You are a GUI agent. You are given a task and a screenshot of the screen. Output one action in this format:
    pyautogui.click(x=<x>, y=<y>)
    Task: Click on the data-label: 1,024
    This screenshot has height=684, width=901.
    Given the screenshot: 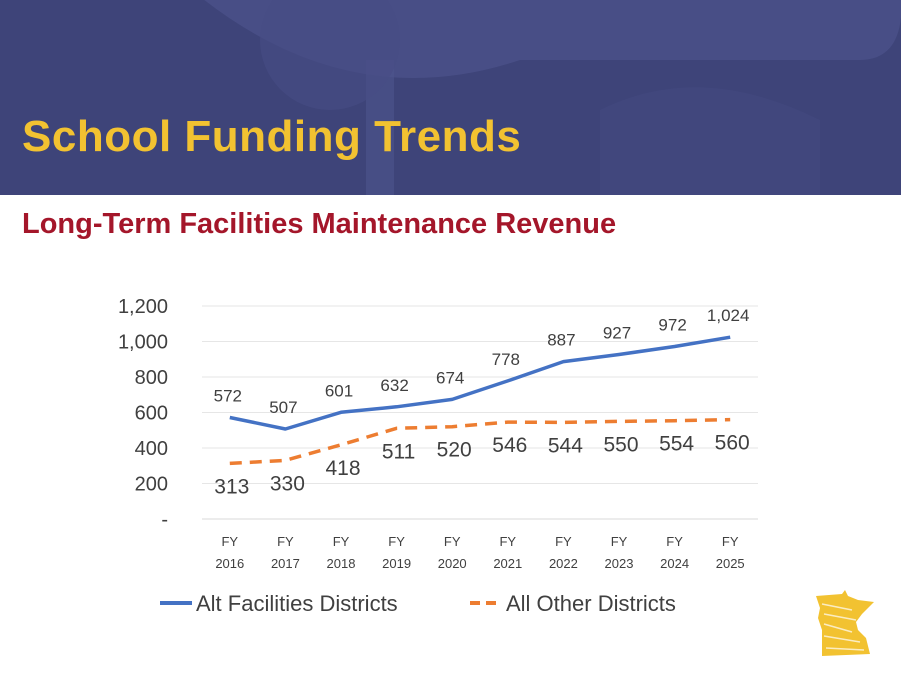 What is the action you would take?
    pyautogui.click(x=728, y=315)
    